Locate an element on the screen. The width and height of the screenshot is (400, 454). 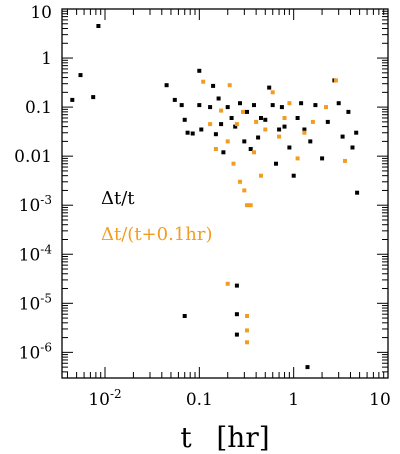
y-tick-label: 10⁻⁶ is located at coordinates (35, 351).